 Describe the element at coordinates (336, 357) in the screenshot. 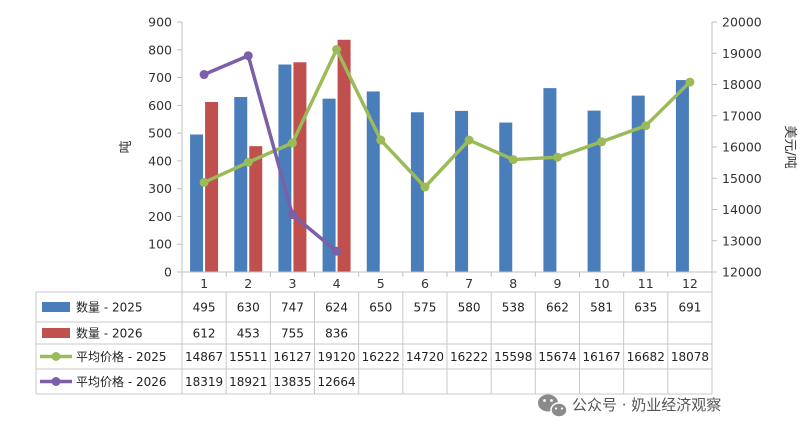

I see `table-cell: 19120` at that location.